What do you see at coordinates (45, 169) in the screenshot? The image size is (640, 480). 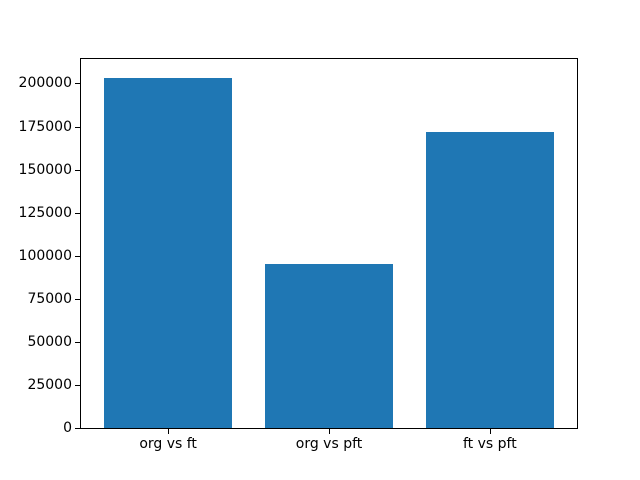 I see `y-tick-label: 150000` at bounding box center [45, 169].